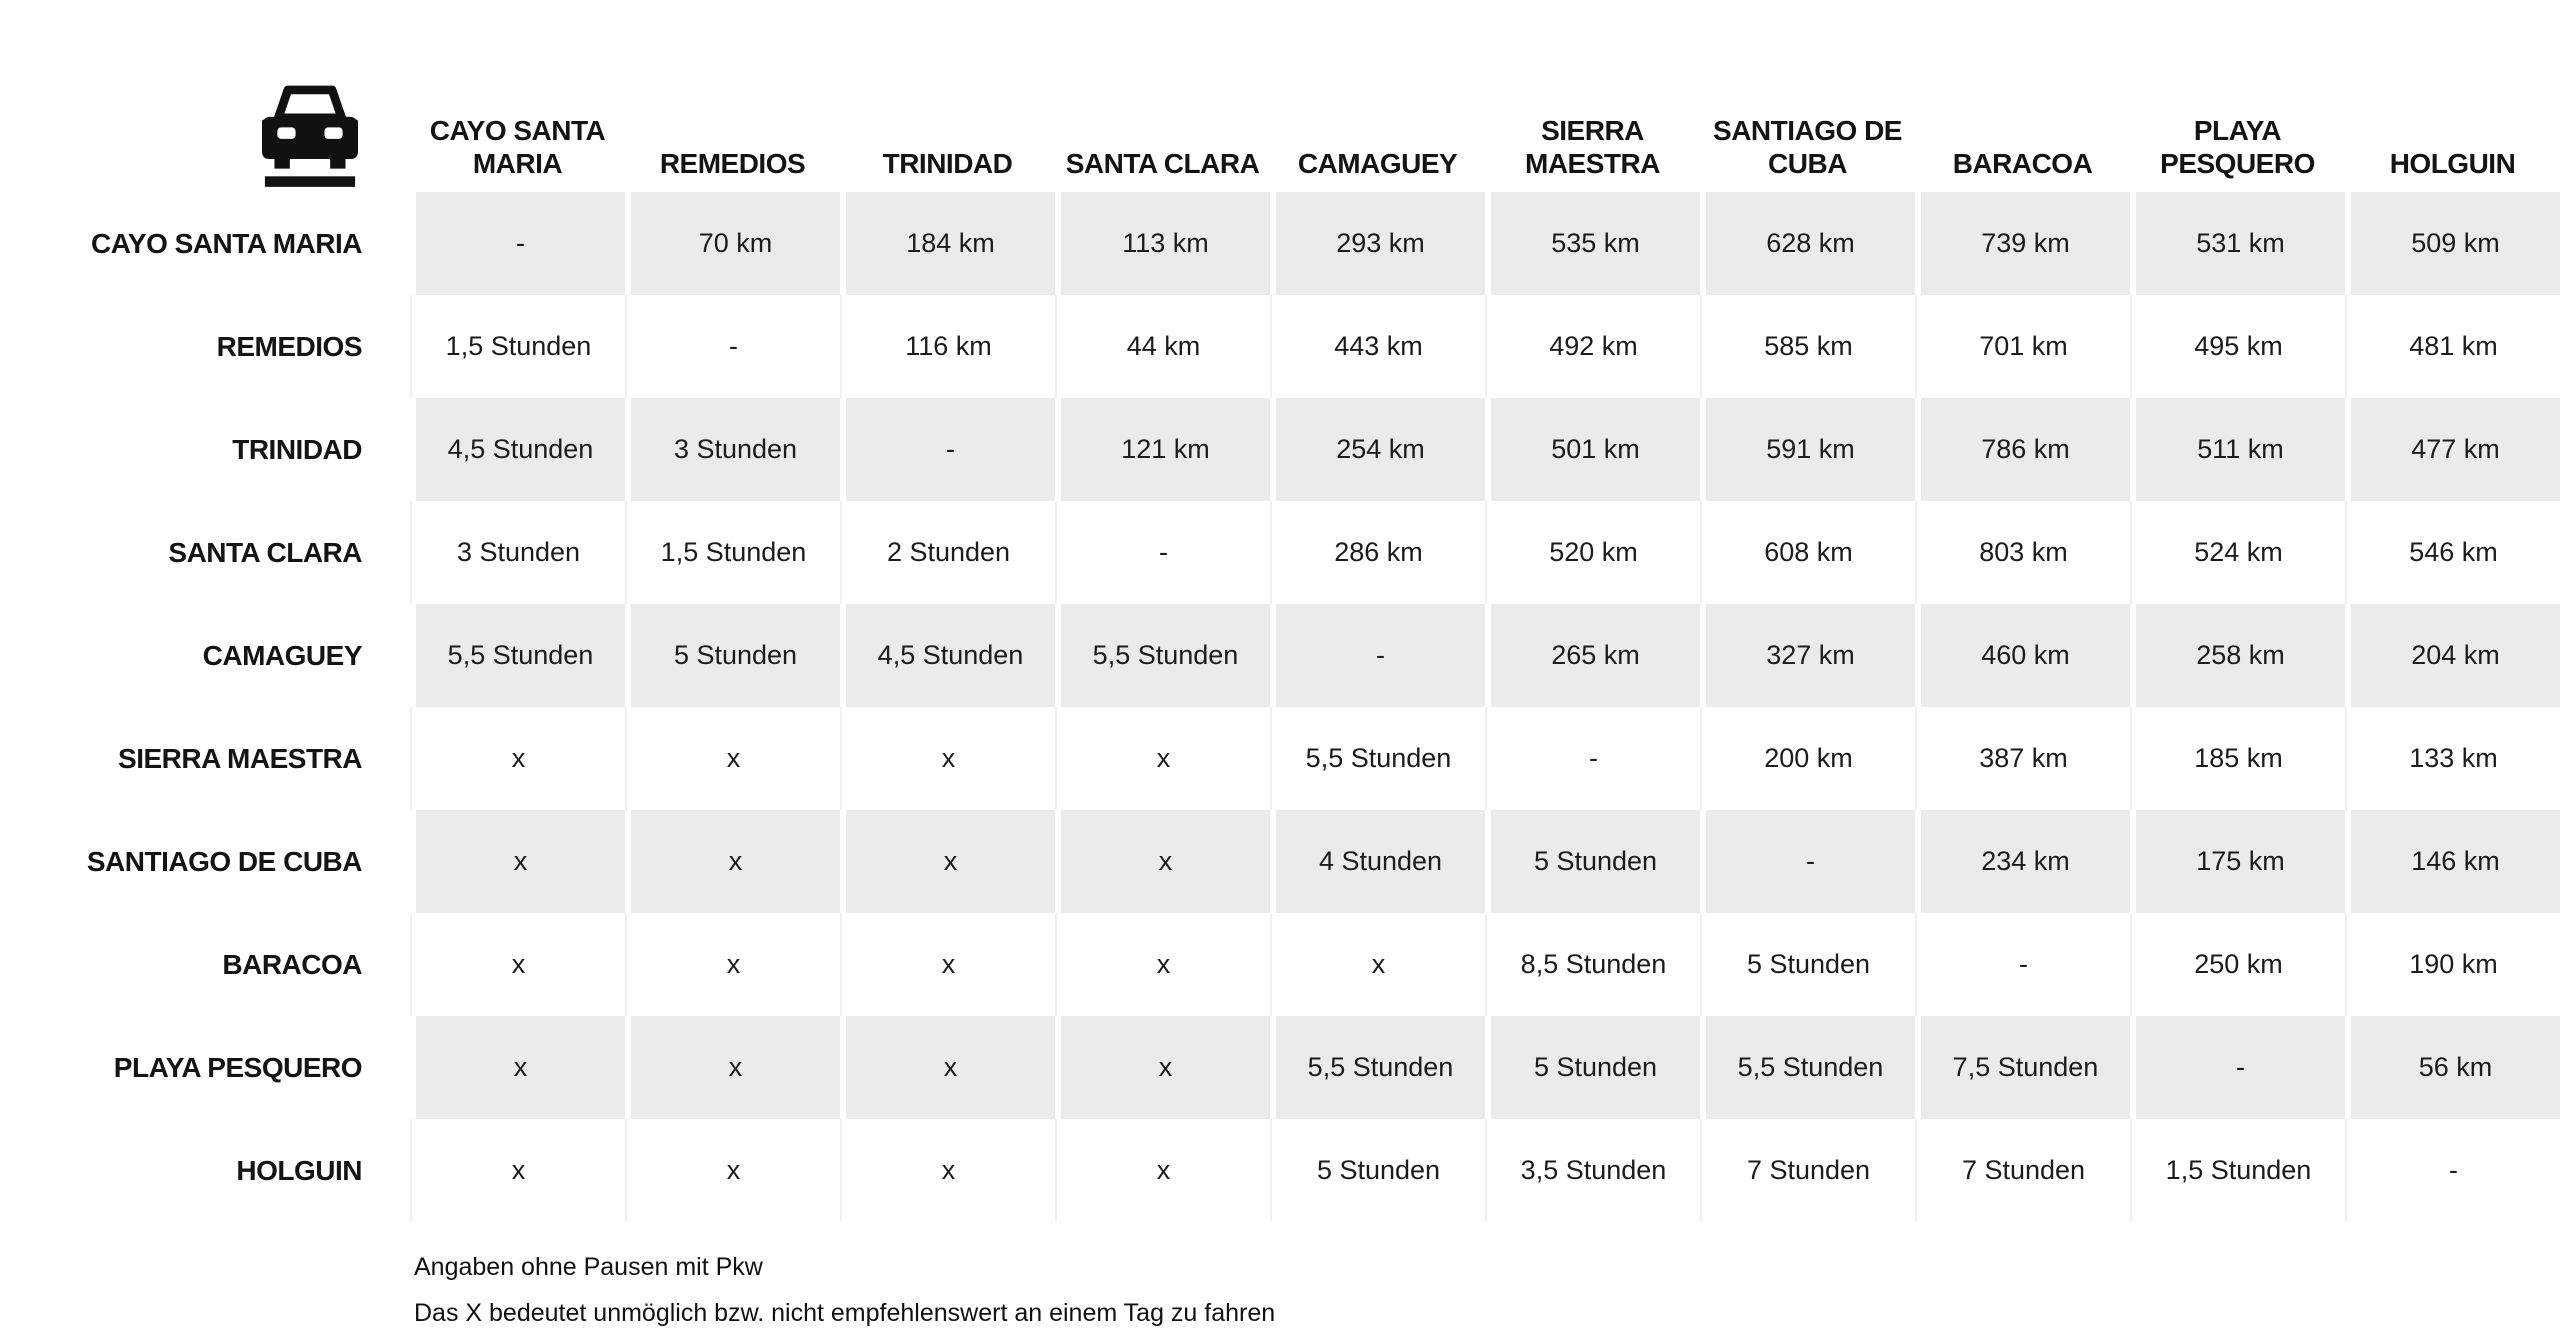 This screenshot has width=2560, height=1337. I want to click on row-header: HOLGUIN, so click(205, 1170).